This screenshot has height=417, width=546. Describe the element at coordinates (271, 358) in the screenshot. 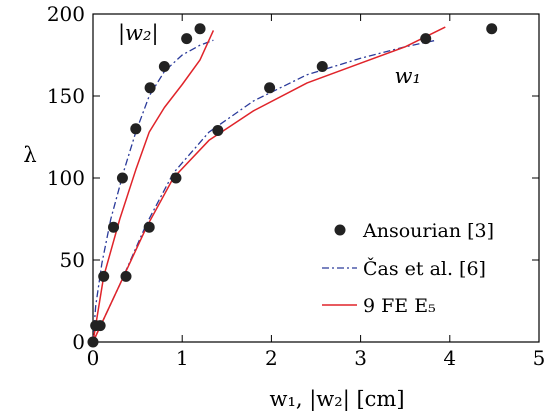

I see `x-tick-label: 2` at that location.